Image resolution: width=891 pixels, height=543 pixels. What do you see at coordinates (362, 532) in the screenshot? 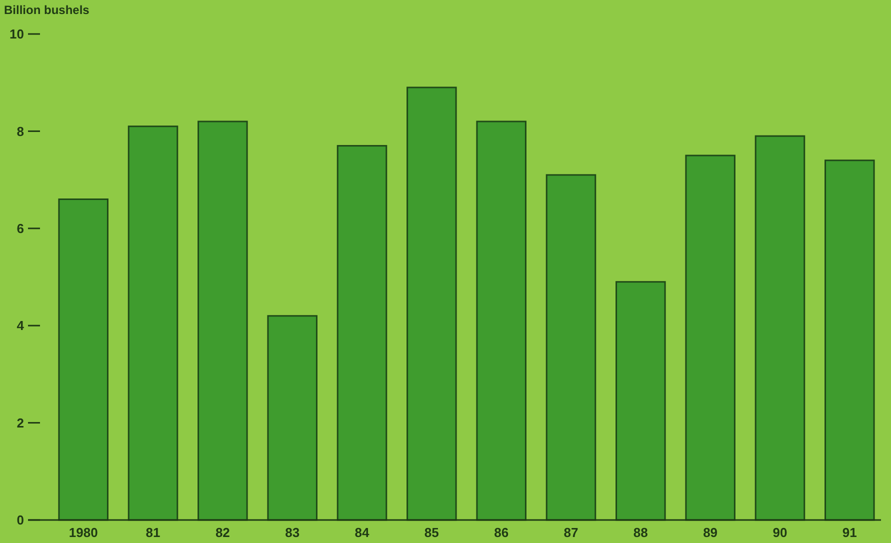
I see `x-tick-label: 84` at bounding box center [362, 532].